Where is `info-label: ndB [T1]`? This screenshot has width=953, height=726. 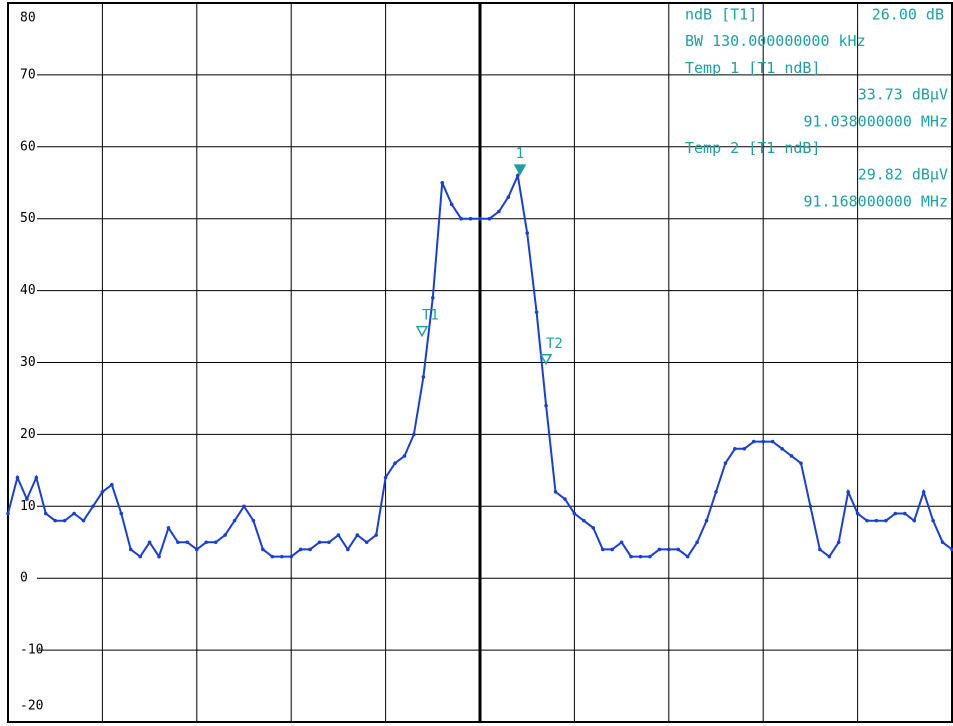
info-label: ndB [T1] is located at coordinates (721, 15).